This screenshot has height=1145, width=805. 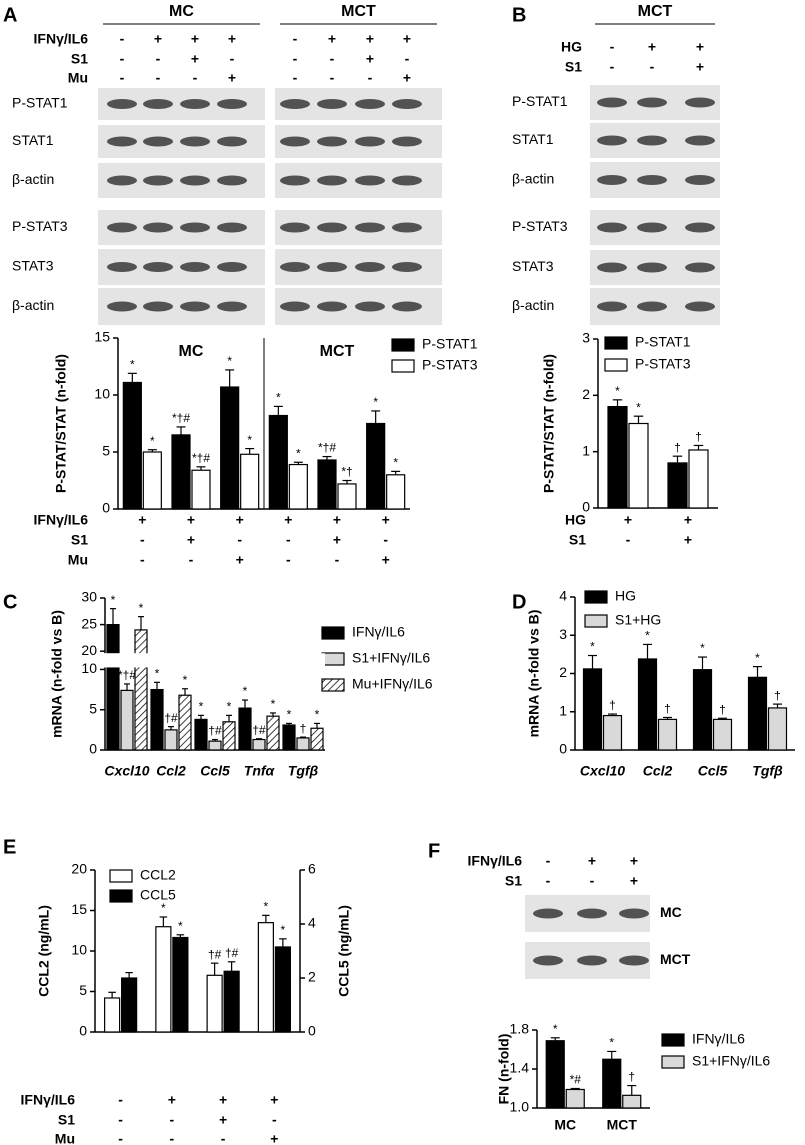 What do you see at coordinates (40, 103) in the screenshot?
I see `blot-row-label: P-STAT1` at bounding box center [40, 103].